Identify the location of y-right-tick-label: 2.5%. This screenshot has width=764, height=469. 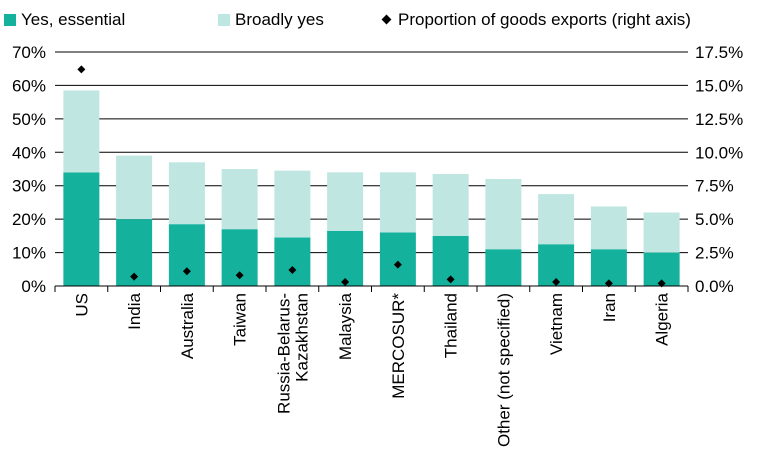
(714, 253).